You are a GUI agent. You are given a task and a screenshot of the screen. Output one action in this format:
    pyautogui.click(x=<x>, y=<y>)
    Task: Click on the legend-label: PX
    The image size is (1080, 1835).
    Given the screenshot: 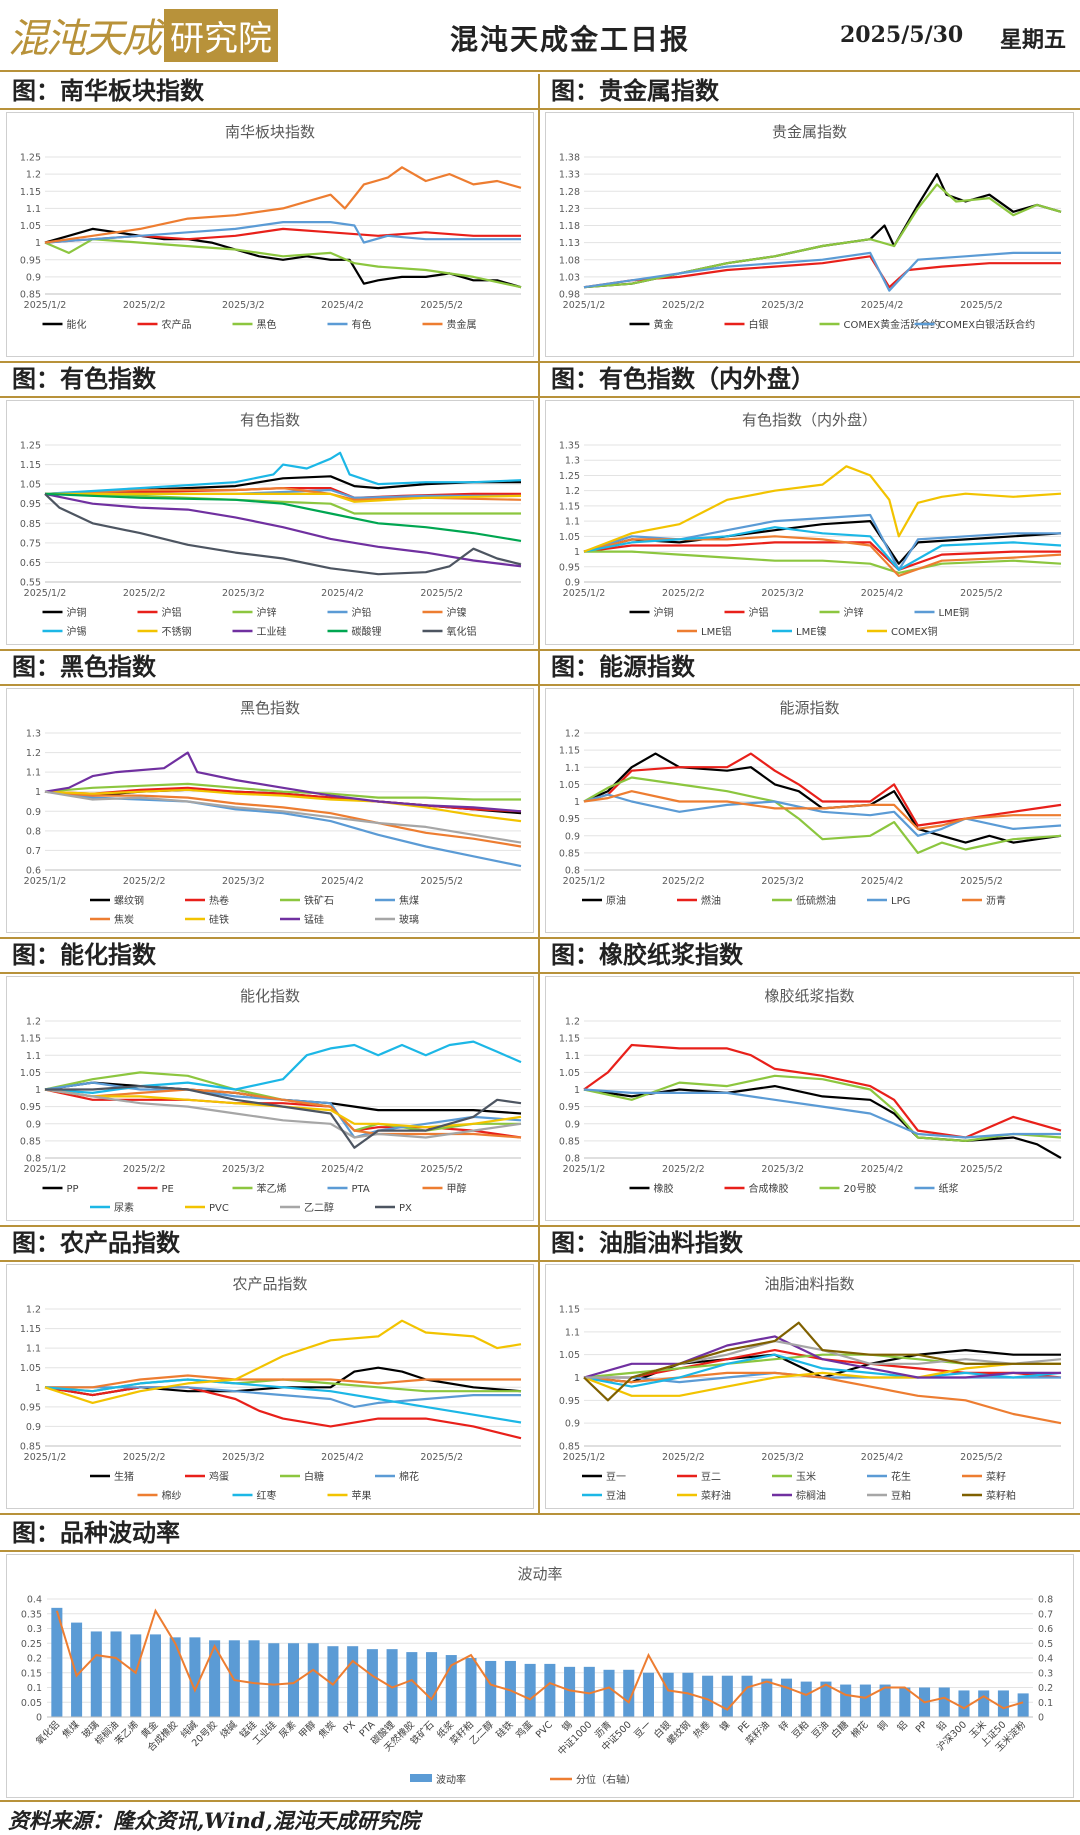 What is the action you would take?
    pyautogui.click(x=405, y=1208)
    